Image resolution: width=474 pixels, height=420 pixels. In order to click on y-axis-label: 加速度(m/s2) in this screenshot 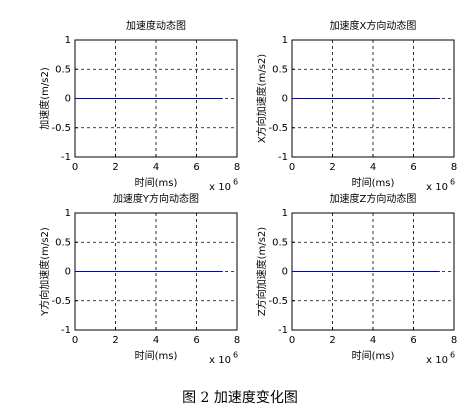, I will do `click(44, 98)`.